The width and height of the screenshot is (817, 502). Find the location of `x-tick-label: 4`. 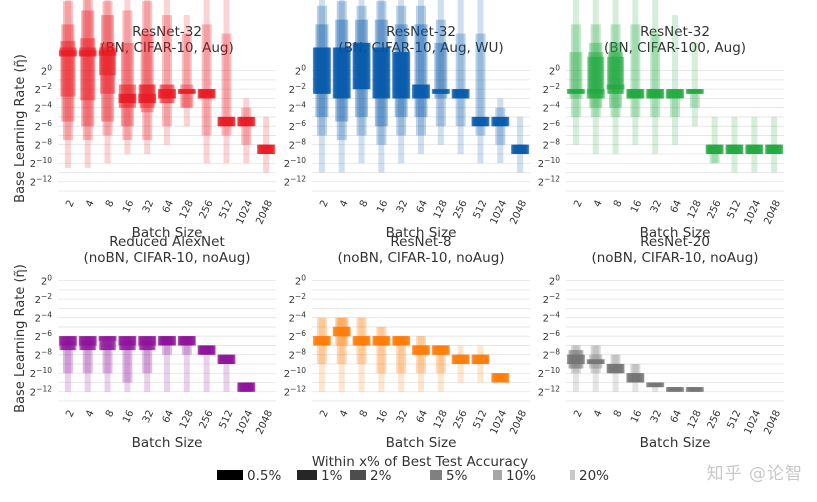

x-tick-label: 4 is located at coordinates (90, 204).